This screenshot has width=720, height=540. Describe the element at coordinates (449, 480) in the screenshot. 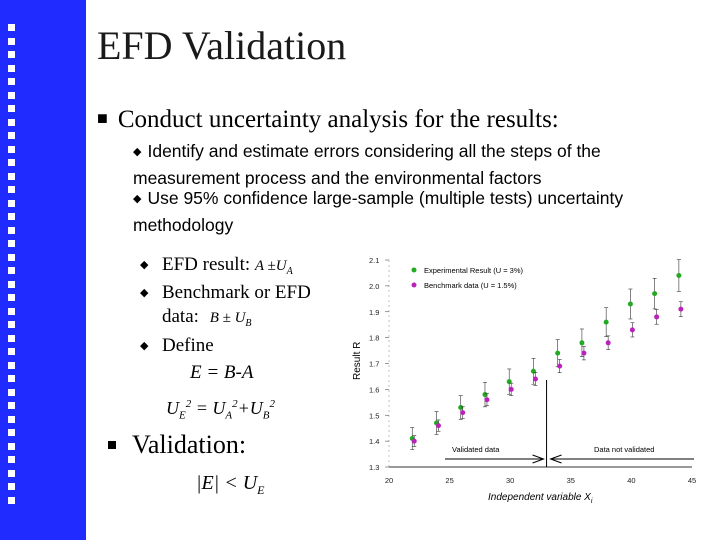

I see `x-tick-label: 25` at that location.